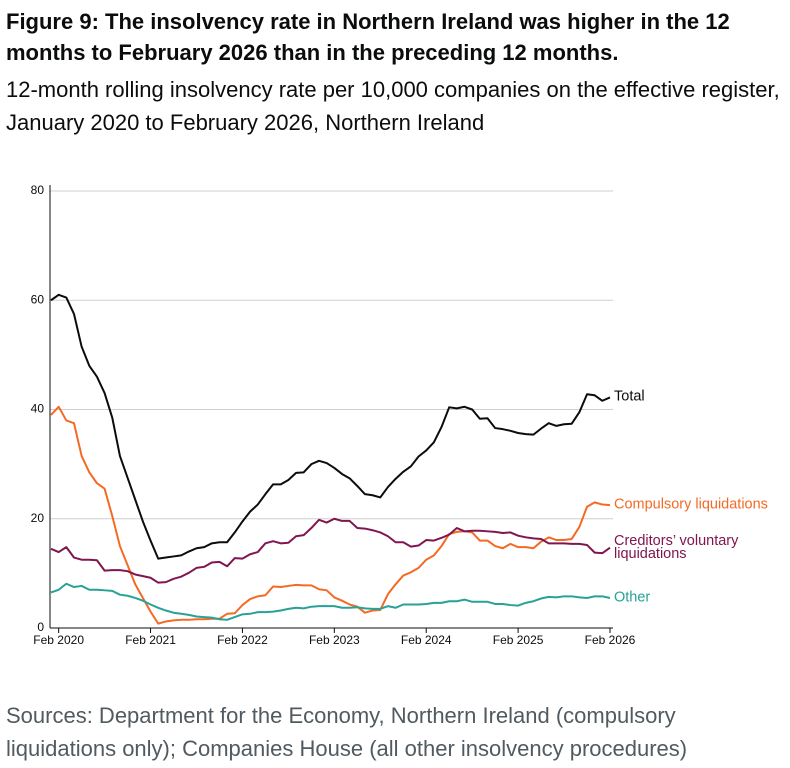 The height and width of the screenshot is (768, 790). What do you see at coordinates (610, 640) in the screenshot?
I see `x-tick-label: Feb 2026` at bounding box center [610, 640].